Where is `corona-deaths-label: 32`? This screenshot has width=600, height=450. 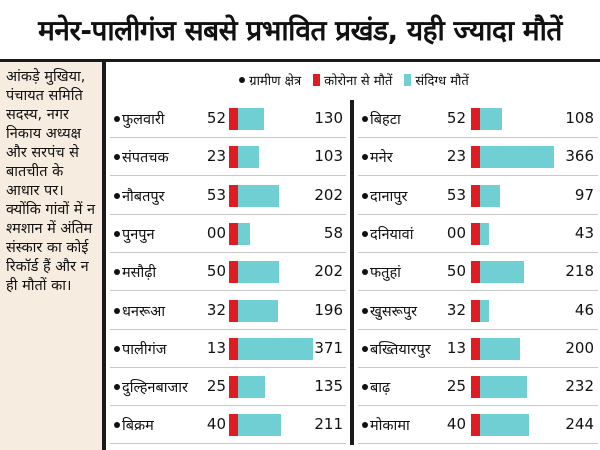
corona-deaths-label: 32 is located at coordinates (456, 309).